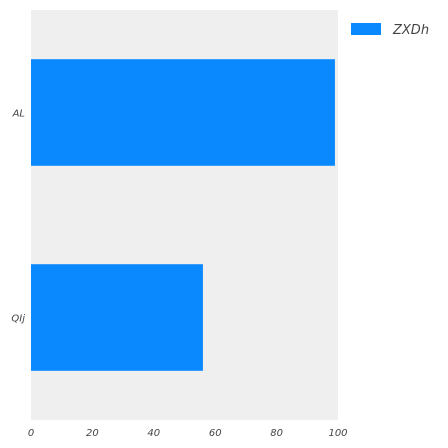 This screenshot has width=448, height=448. I want to click on x-tick-label: 100, so click(337, 433).